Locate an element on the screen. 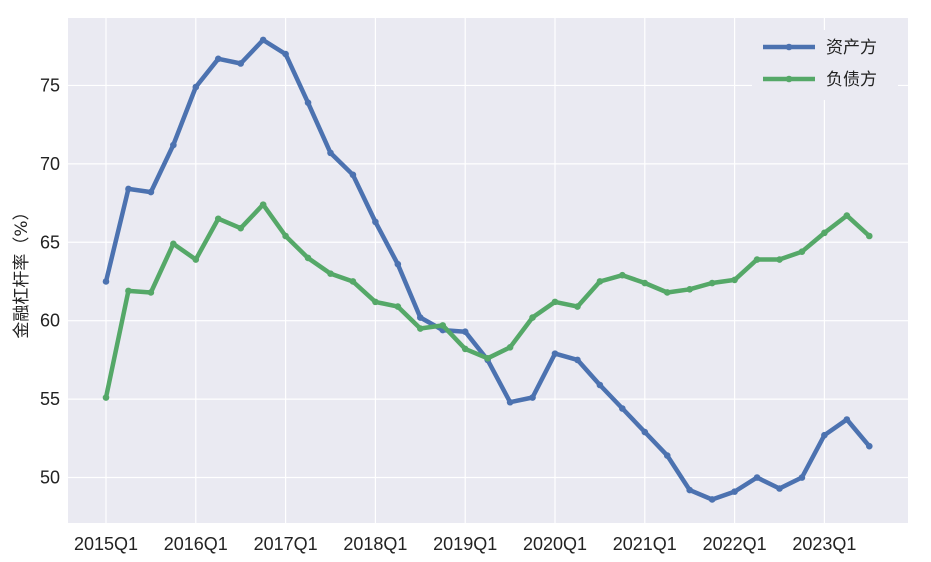 The width and height of the screenshot is (931, 562). x-tick-label: 2019Q1 is located at coordinates (465, 544).